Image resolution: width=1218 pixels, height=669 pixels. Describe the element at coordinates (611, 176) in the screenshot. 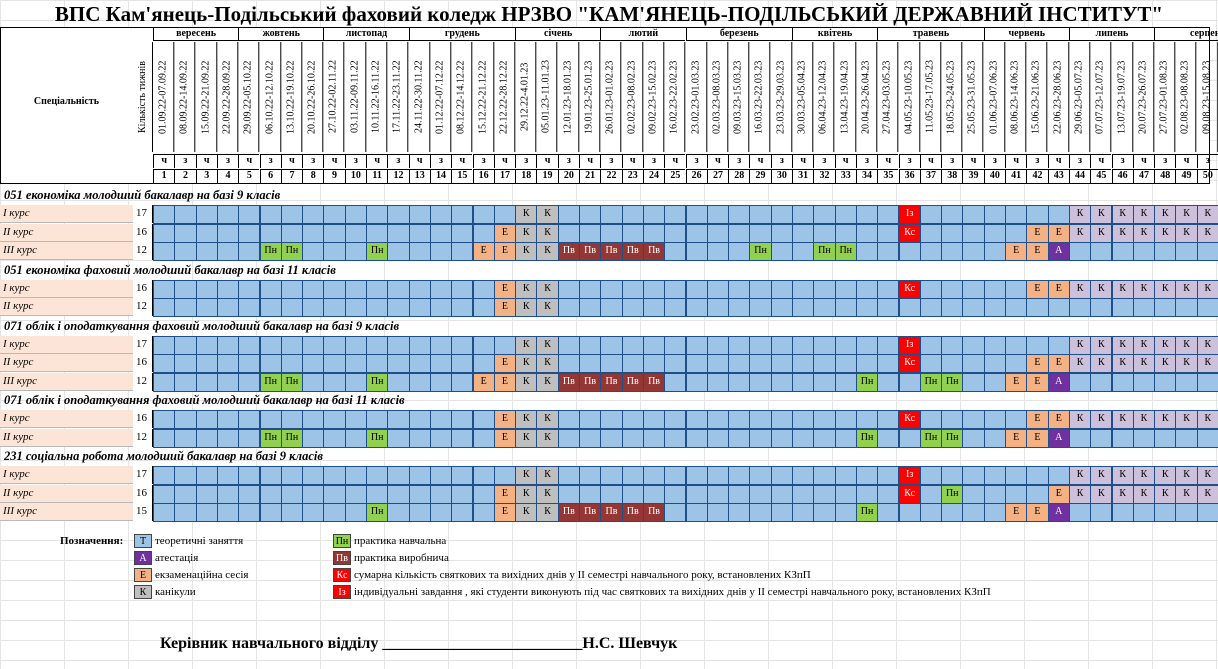

I see `week-number: 22` at that location.